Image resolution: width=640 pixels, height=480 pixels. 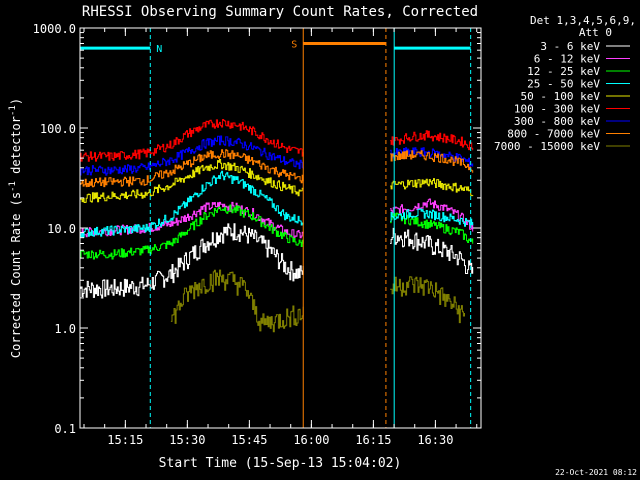 What do you see at coordinates (557, 121) in the screenshot?
I see `legend-label: 300 - 800 keV` at bounding box center [557, 121].